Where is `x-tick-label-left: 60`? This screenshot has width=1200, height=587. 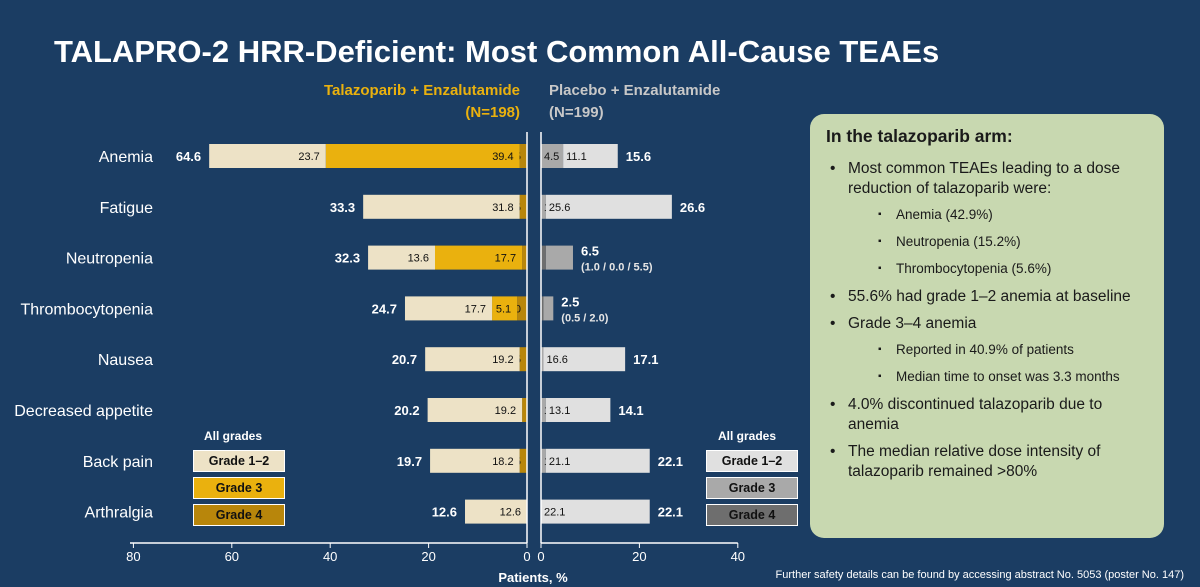 x-tick-label-left: 60 is located at coordinates (232, 556).